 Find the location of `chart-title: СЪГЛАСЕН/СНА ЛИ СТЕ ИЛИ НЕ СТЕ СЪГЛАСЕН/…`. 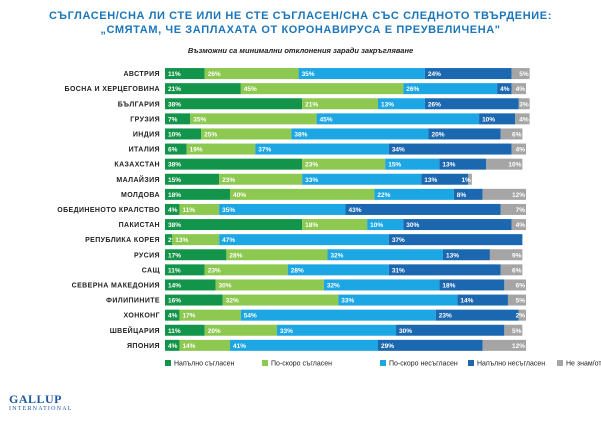

chart-title: СЪГЛАСЕН/СНА ЛИ СТЕ ИЛИ НЕ СТЕ СЪГЛАСЕН/… is located at coordinates (300, 23).